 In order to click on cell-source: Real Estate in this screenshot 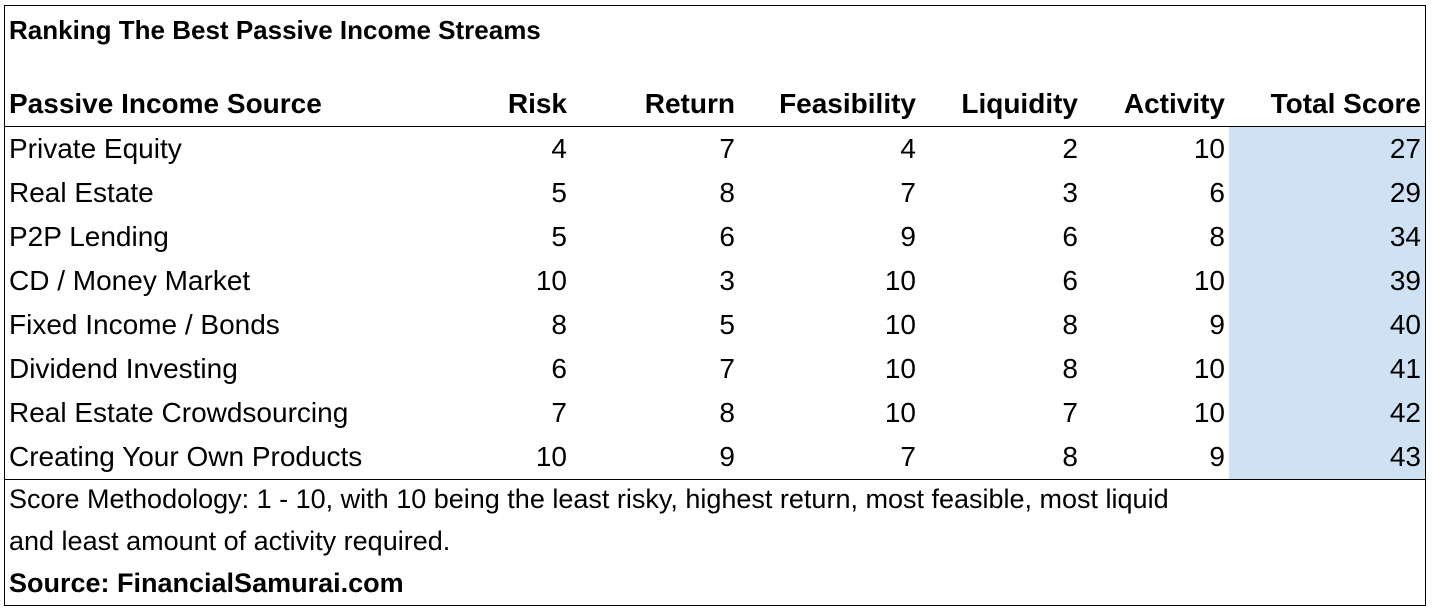, I will do `click(81, 192)`.